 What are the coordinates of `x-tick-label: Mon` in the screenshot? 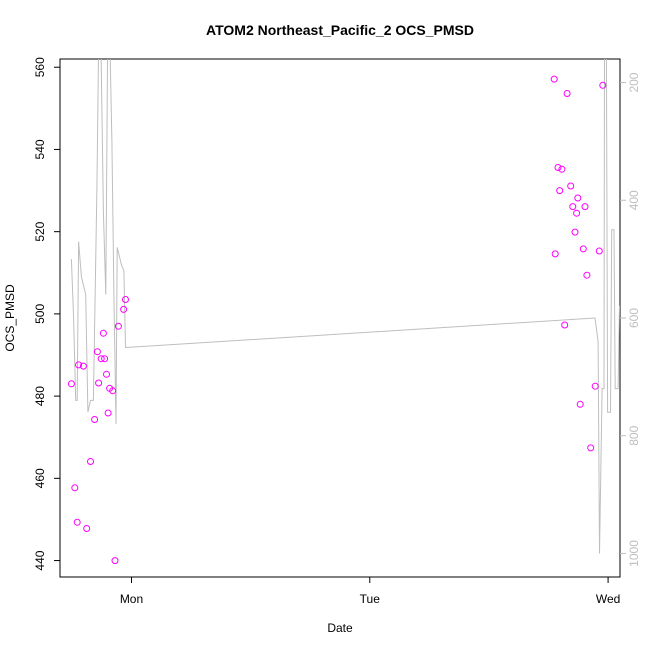 It's located at (131, 599).